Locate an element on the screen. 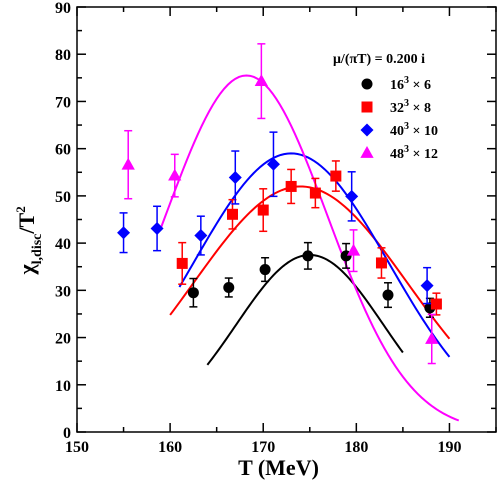 The image size is (498, 481). data-point-s0-p2 is located at coordinates (265, 270).